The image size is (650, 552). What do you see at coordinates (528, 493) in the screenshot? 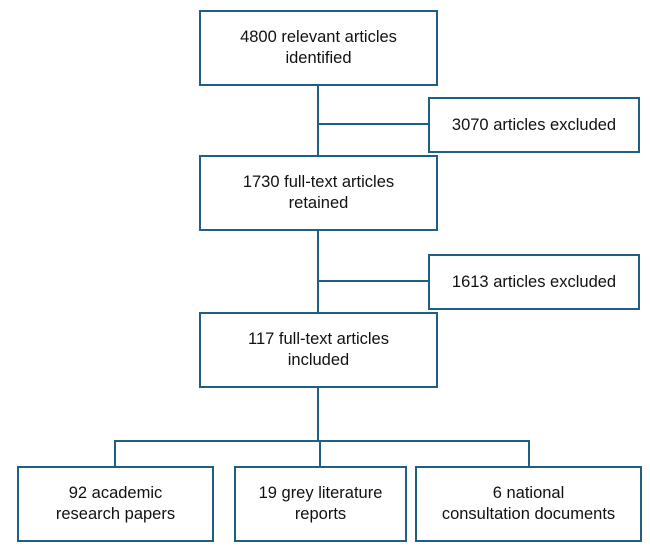
I see `national-consultation-line1: 6 national` at bounding box center [528, 493].